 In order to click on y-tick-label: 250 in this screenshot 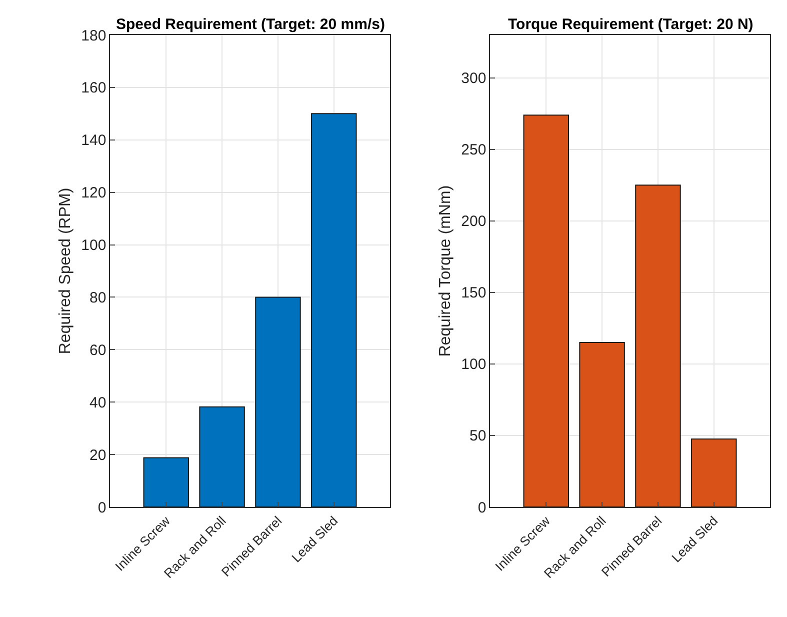, I will do `click(473, 150)`.